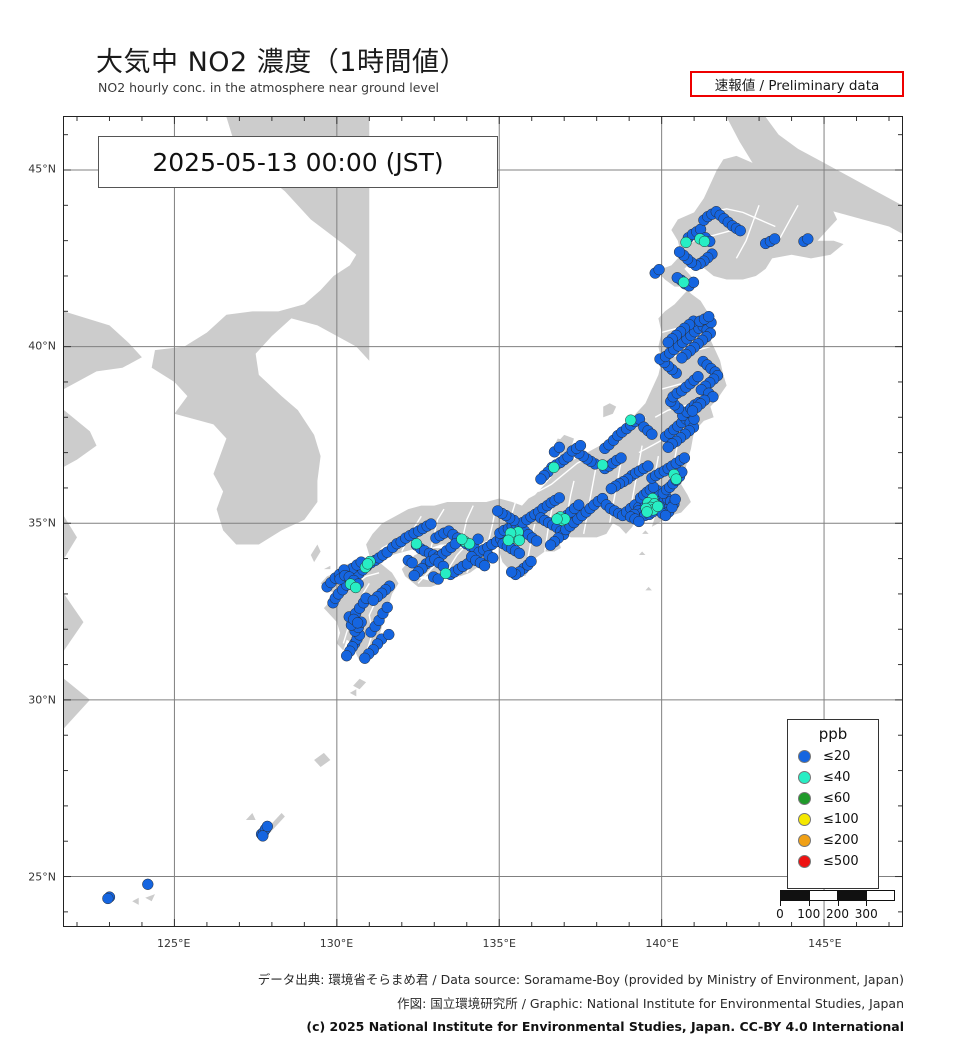  Describe the element at coordinates (841, 840) in the screenshot. I see `legend-item-label: ≤200` at that location.